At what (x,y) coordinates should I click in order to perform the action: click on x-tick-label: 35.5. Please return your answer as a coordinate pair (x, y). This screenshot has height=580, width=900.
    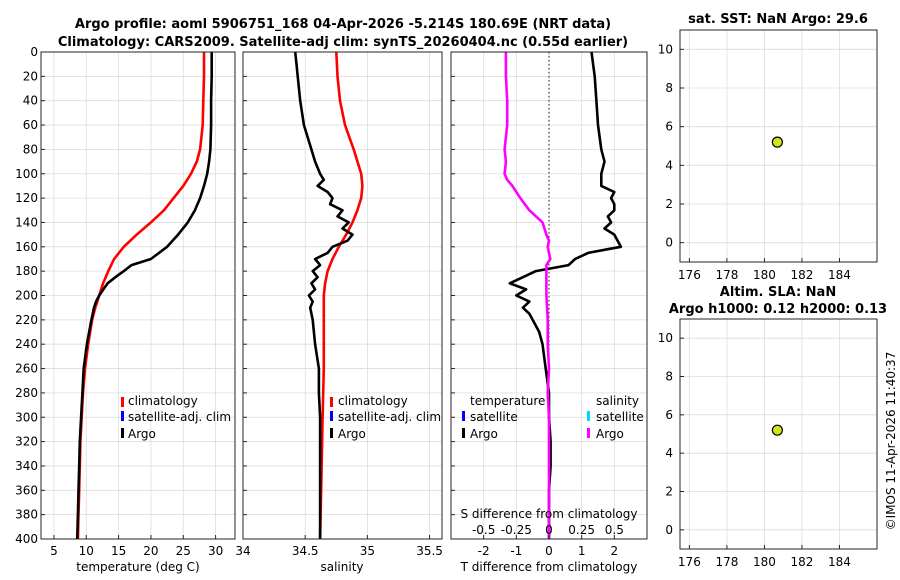
    Looking at the image, I should click on (429, 551).